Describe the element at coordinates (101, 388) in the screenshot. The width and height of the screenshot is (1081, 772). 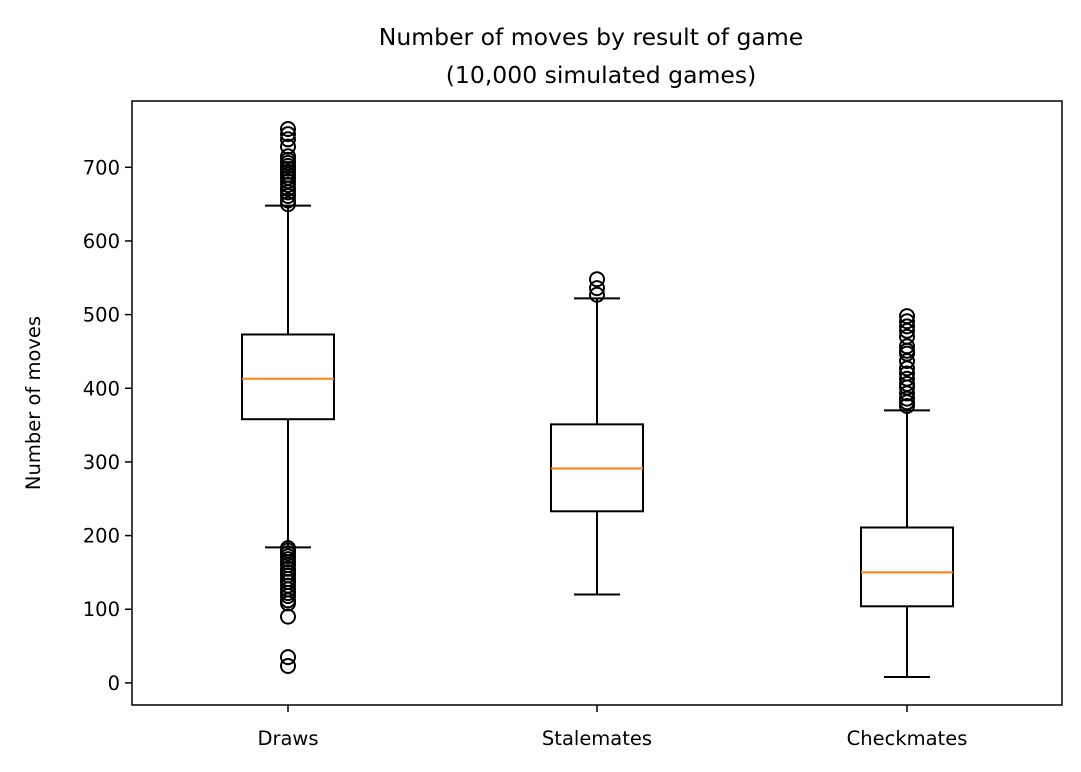
I see `y-tick-label: 400` at that location.